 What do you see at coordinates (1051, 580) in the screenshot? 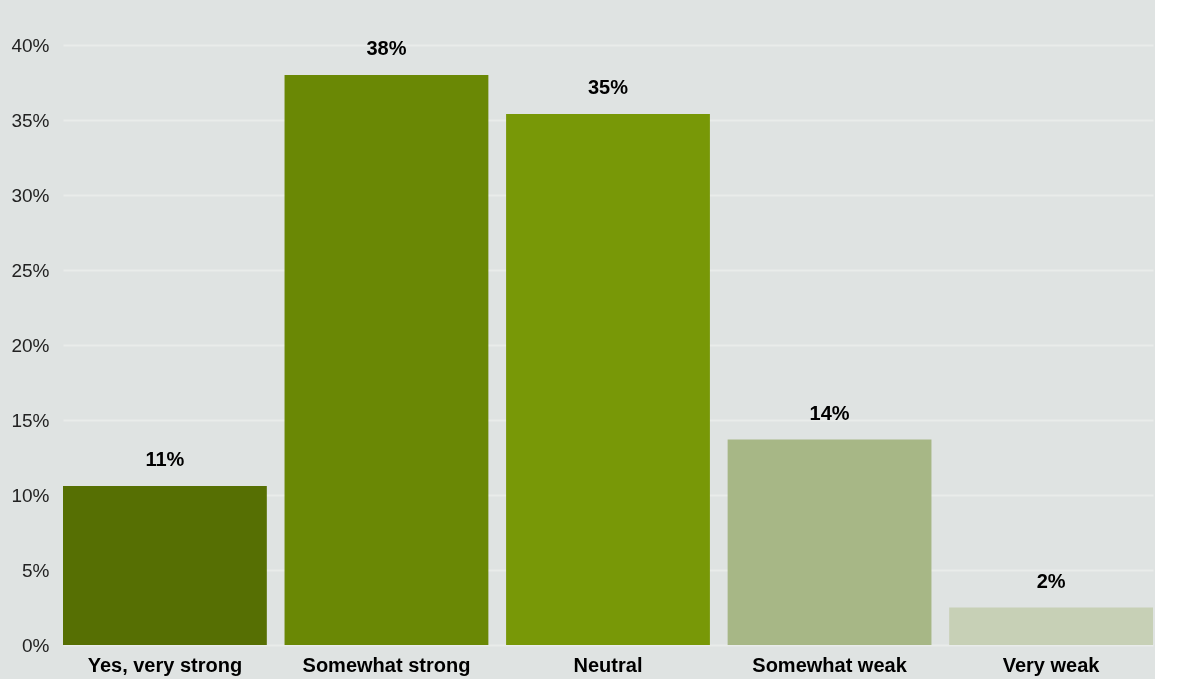
I see `data-label: 2%` at bounding box center [1051, 580].